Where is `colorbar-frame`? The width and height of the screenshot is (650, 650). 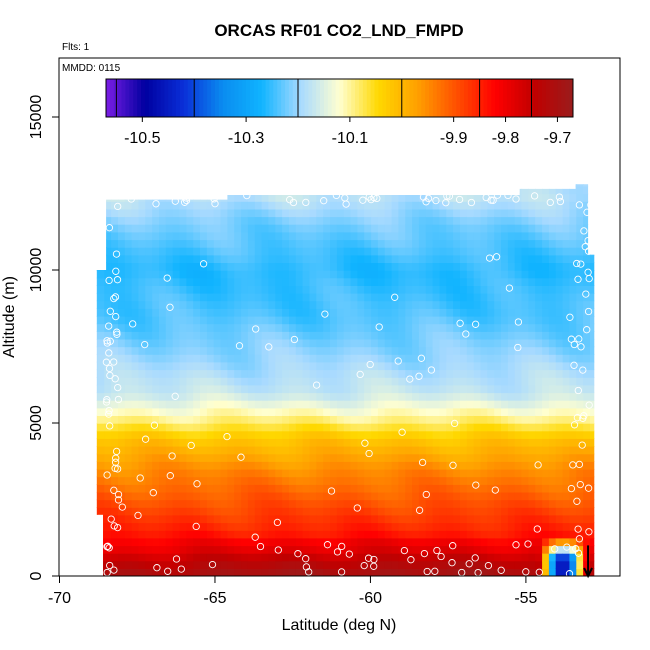
colorbar-frame is located at coordinates (339, 98).